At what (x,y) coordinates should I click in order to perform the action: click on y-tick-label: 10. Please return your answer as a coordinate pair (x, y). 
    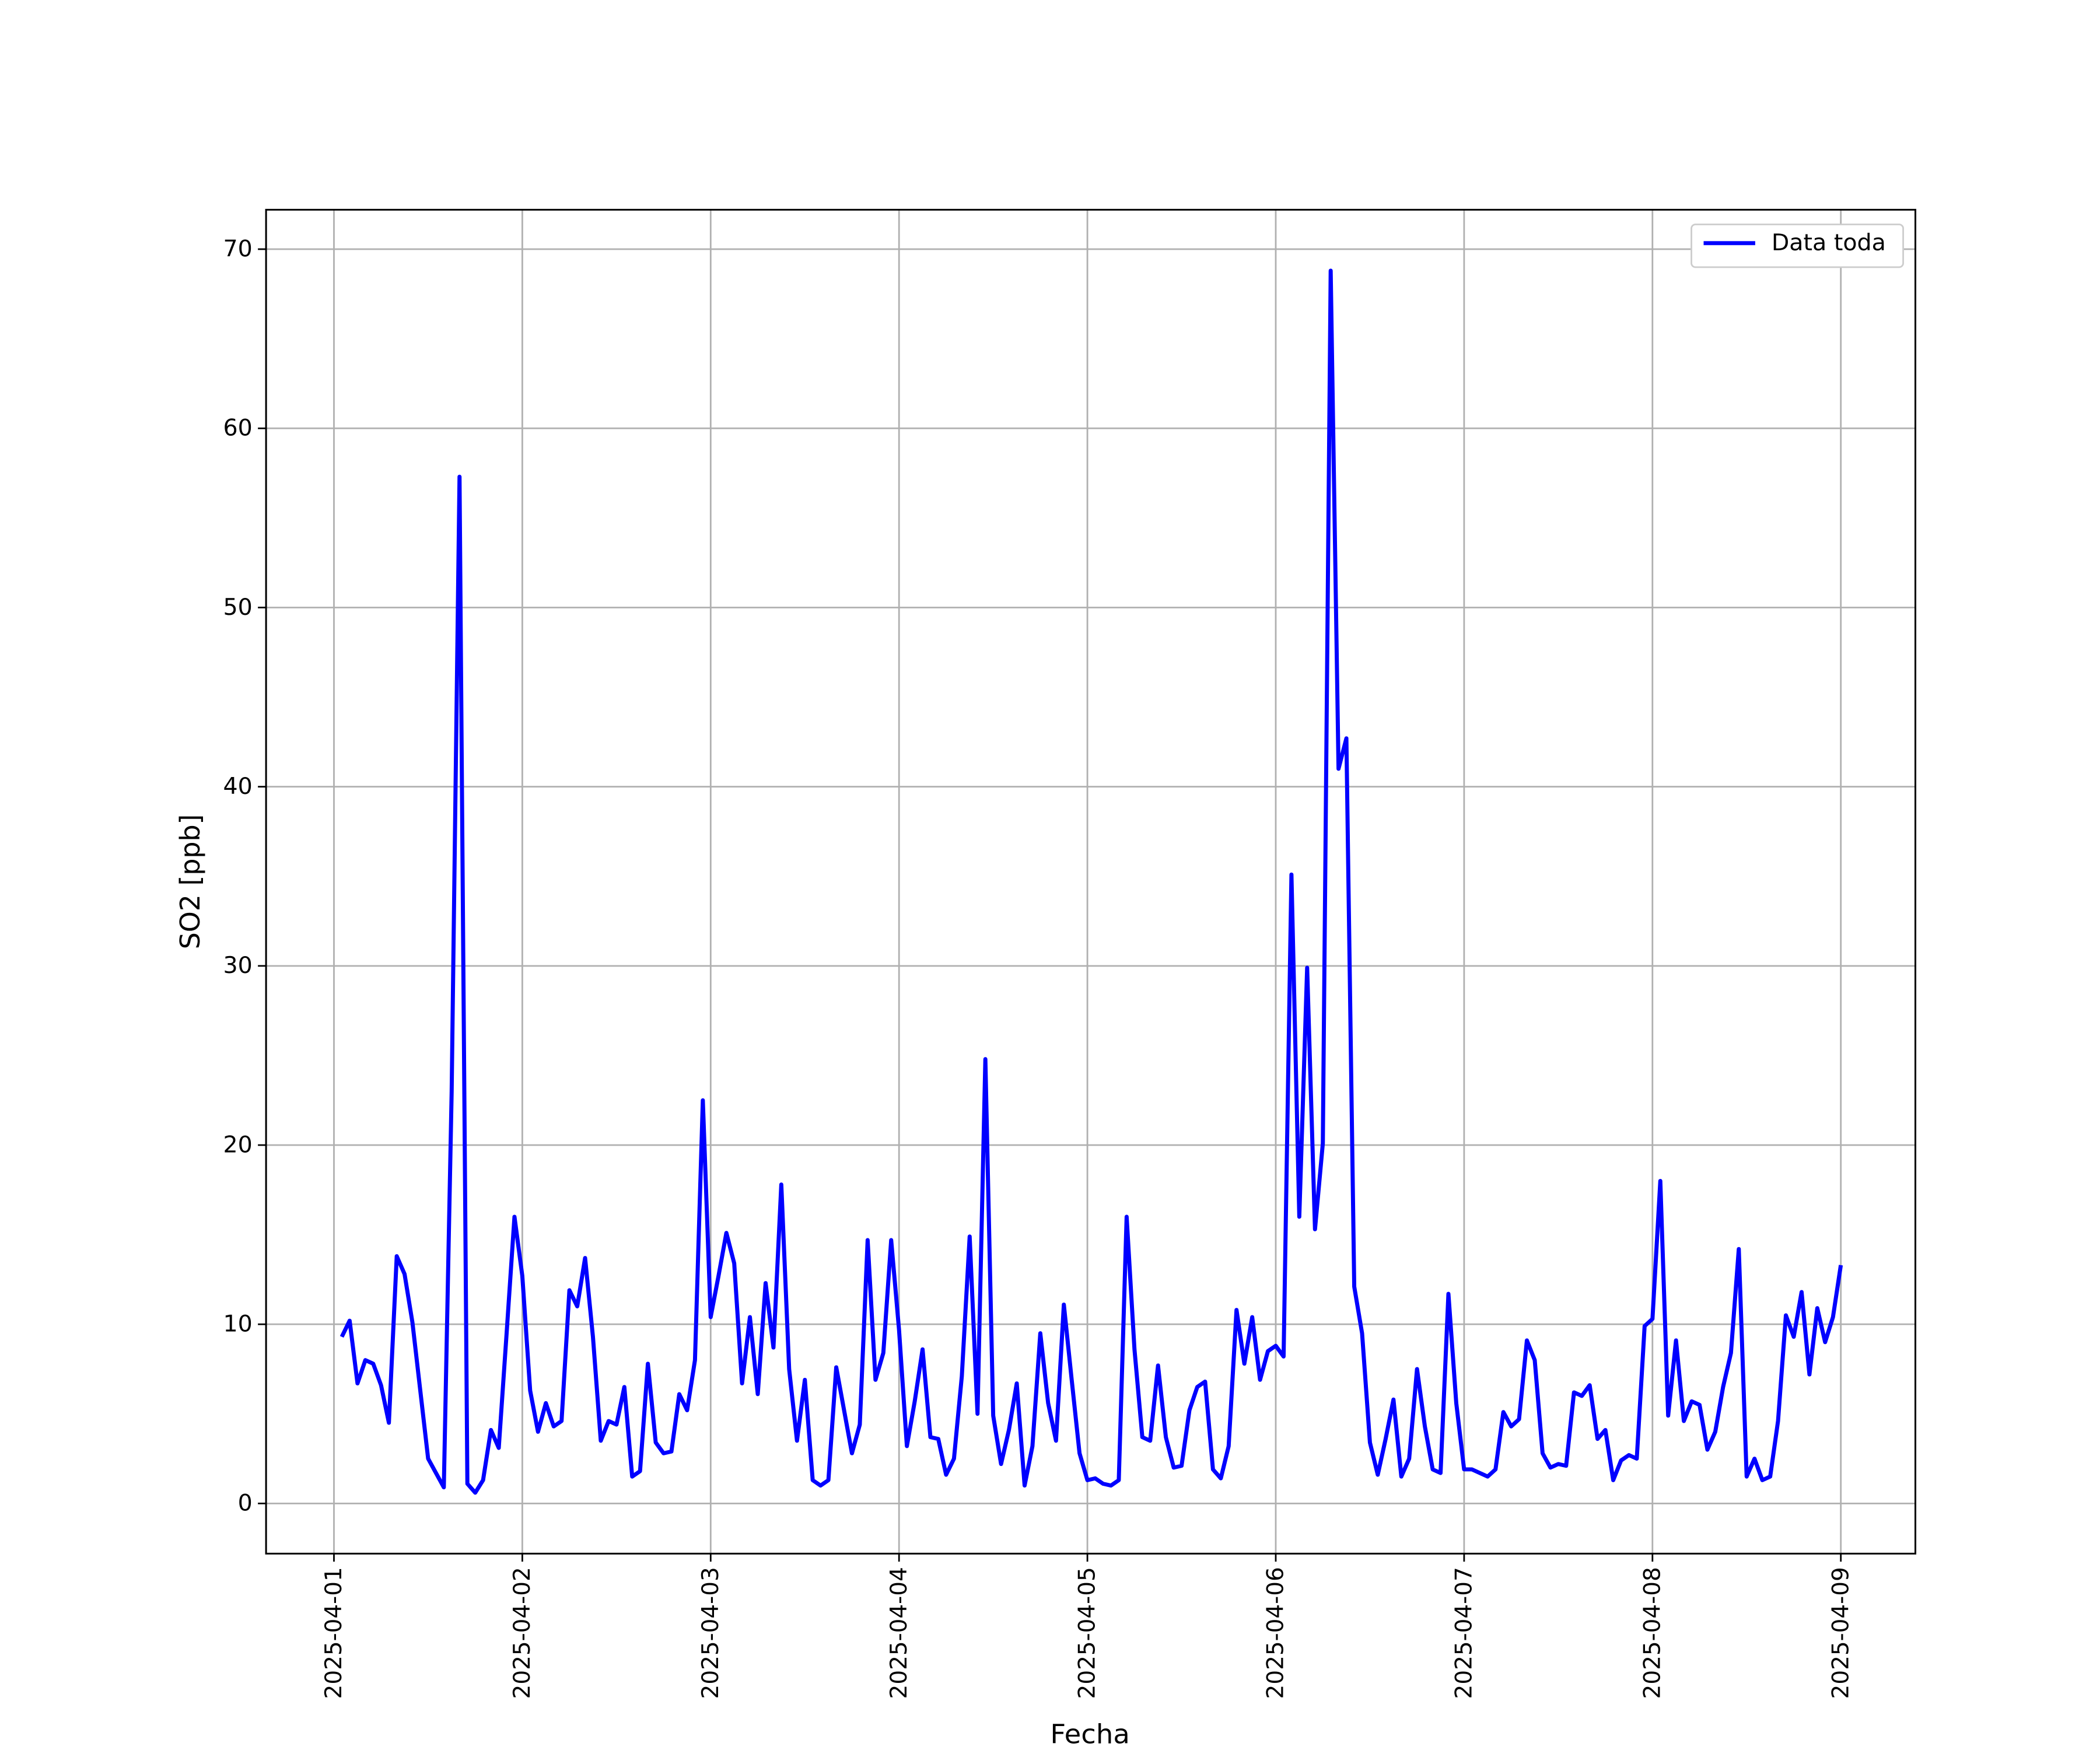
    Looking at the image, I should click on (238, 1324).